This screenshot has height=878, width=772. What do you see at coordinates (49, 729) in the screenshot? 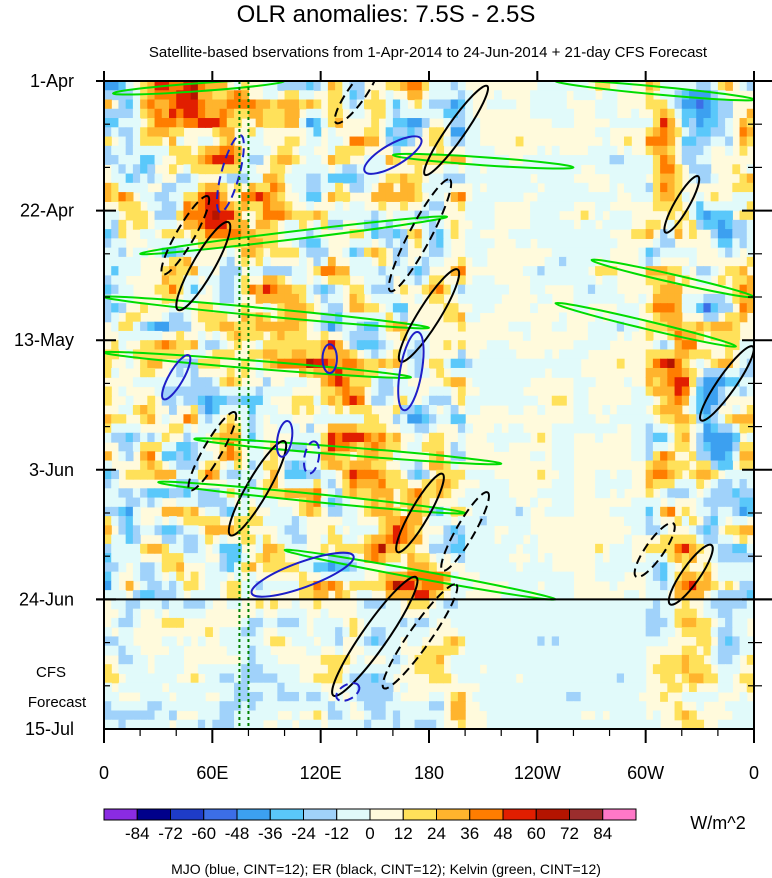
I see `y-tick-label: 15-Jul` at bounding box center [49, 729].